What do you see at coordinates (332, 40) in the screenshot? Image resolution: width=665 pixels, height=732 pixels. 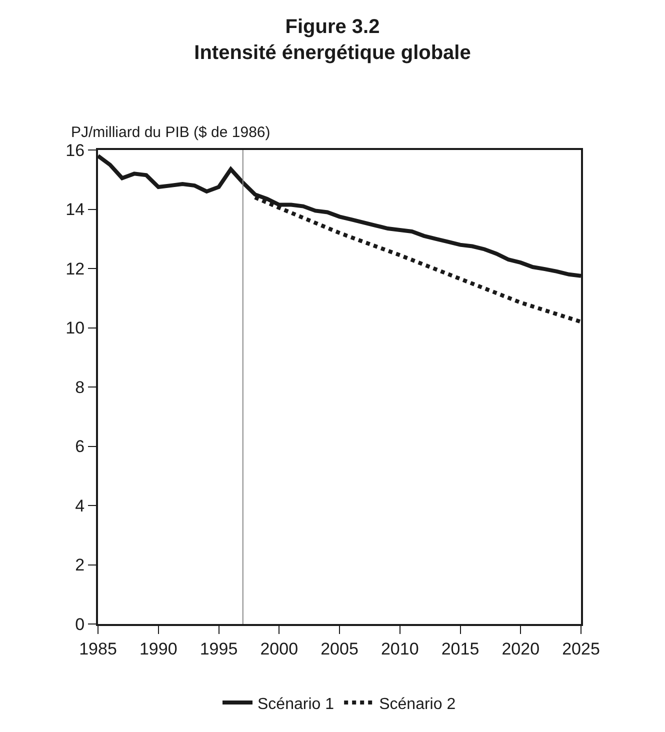 I see `chart-title: Figure 3.2 Intensité énergétique globale` at bounding box center [332, 40].